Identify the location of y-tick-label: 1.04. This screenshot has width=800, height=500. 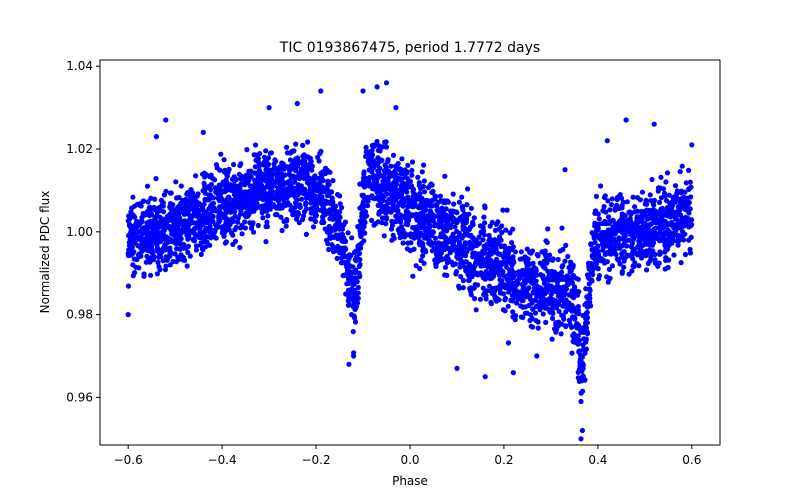
(79, 66).